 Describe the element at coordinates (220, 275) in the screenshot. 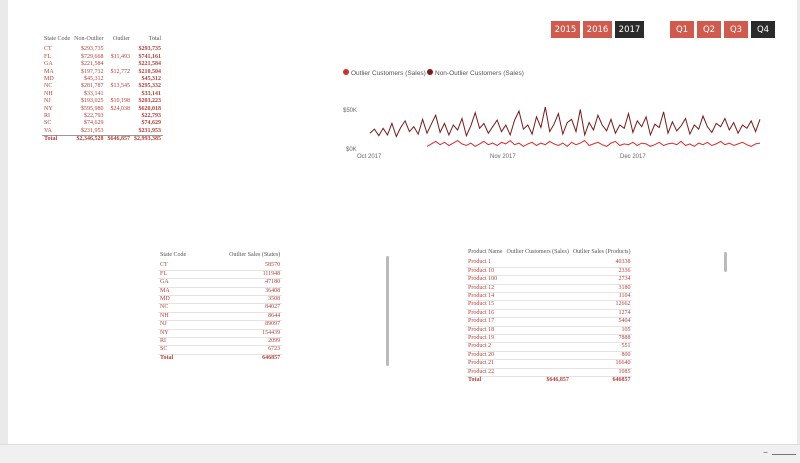

I see `table-row: FL 111948` at that location.